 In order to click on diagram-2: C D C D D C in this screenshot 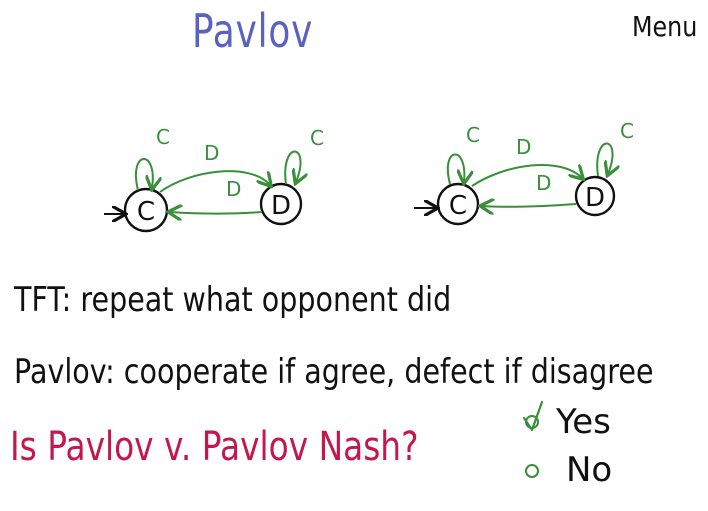, I will do `click(524, 172)`.